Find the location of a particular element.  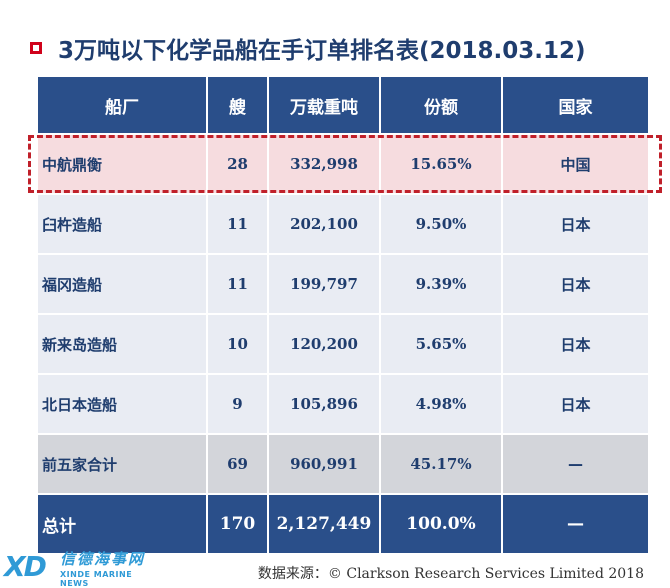

cell-shipyard: 前五家合计 is located at coordinates (122, 464).